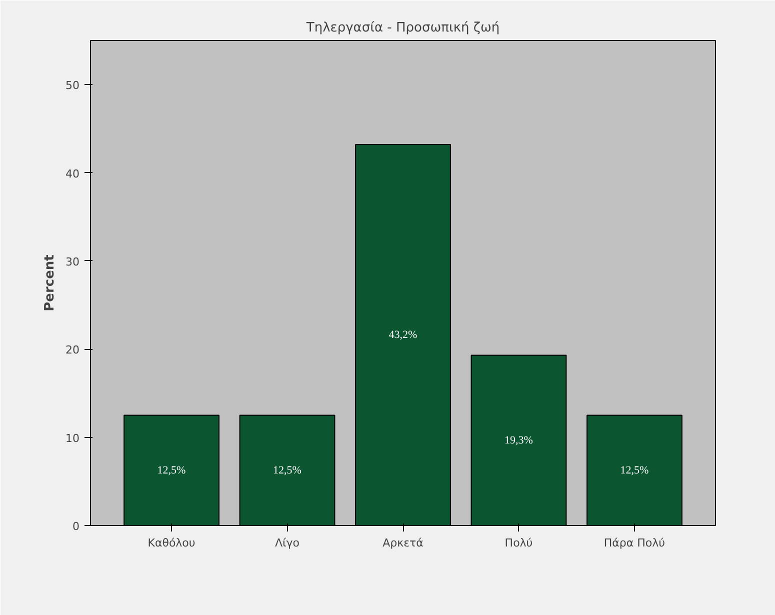 The height and width of the screenshot is (615, 775). What do you see at coordinates (73, 350) in the screenshot?
I see `y-tick-label: 20` at bounding box center [73, 350].